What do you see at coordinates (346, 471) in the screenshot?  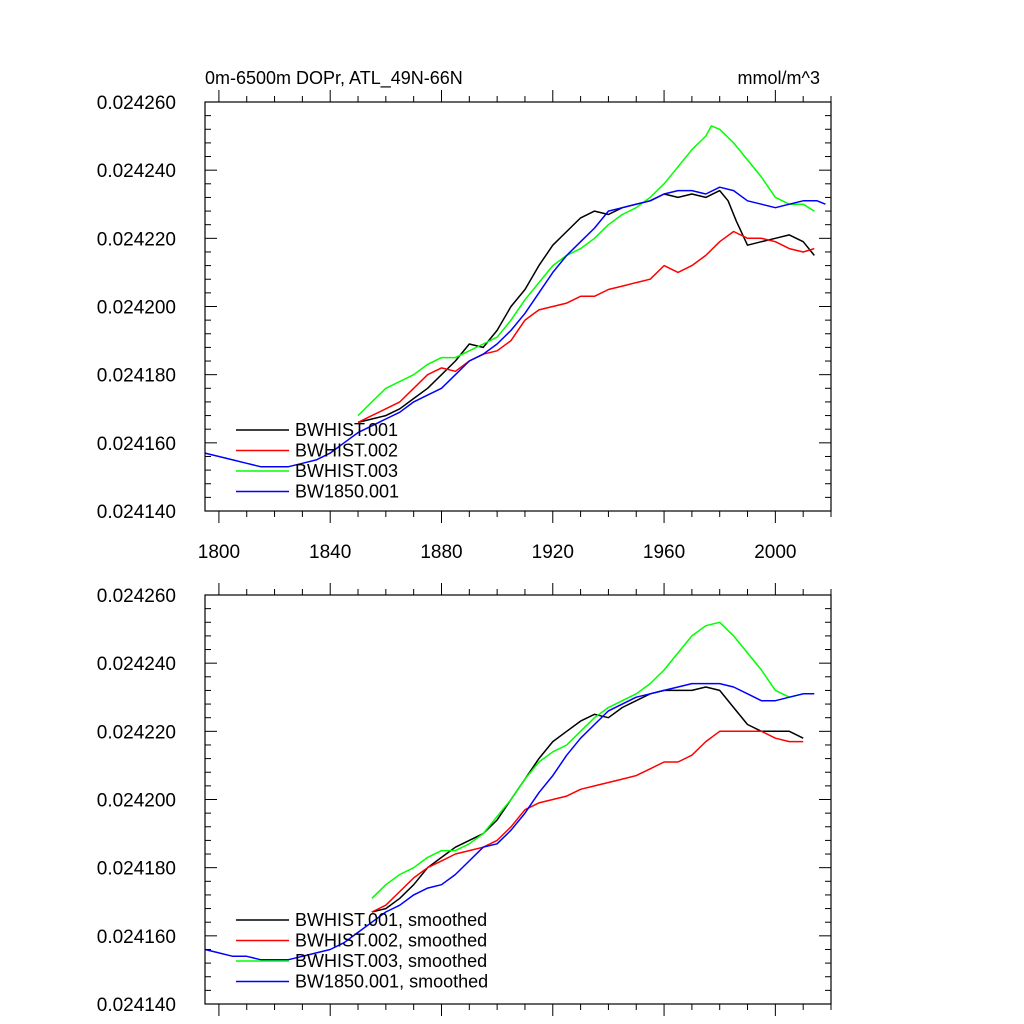 I see `legend-label-3: BWHIST.003` at bounding box center [346, 471].